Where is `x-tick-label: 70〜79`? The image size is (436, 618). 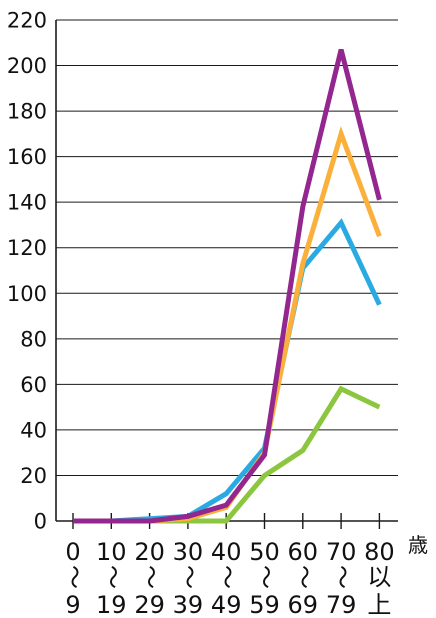 x-tick-label: 70〜79 is located at coordinates (341, 578).